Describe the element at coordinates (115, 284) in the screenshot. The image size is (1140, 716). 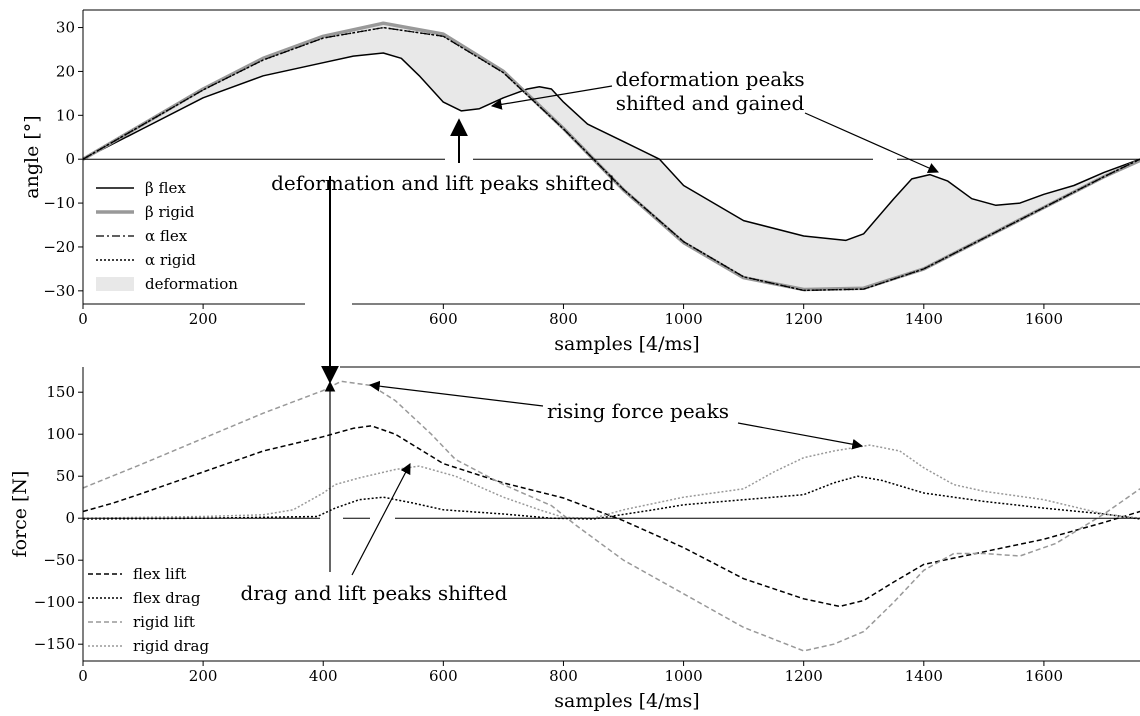
I see `legend-swatch` at that location.